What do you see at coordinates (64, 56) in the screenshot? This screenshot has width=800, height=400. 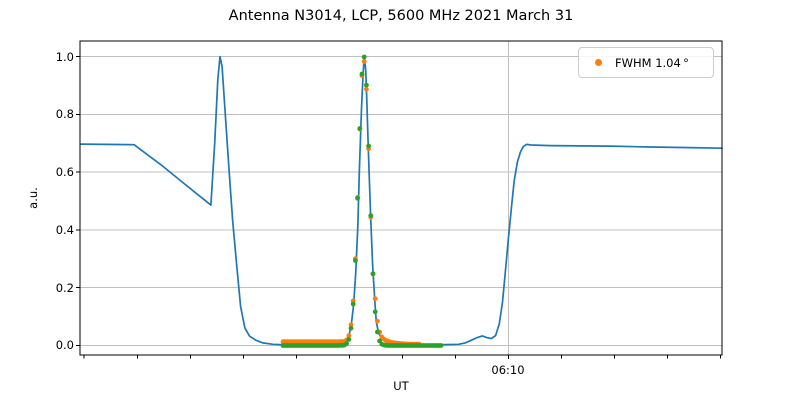 I see `y-axis-tick-label: 1.0` at bounding box center [64, 56].